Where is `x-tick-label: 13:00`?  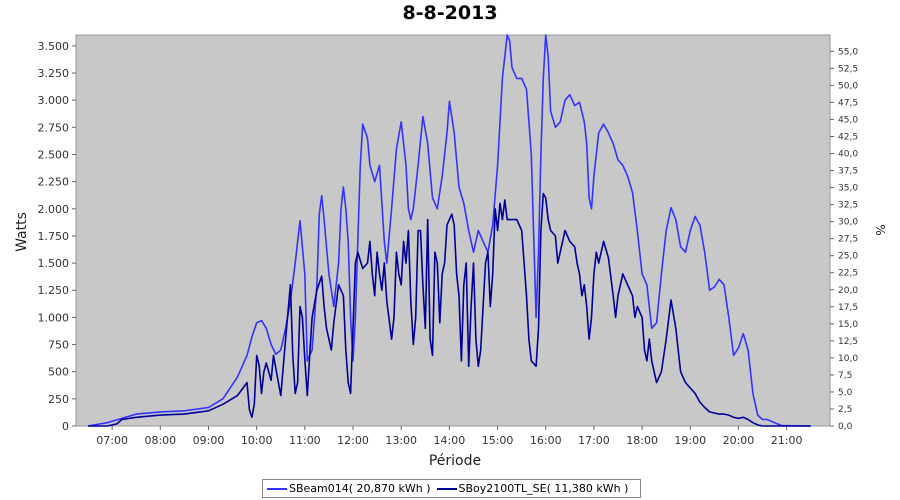
x-tick-label: 13:00 is located at coordinates (401, 440).